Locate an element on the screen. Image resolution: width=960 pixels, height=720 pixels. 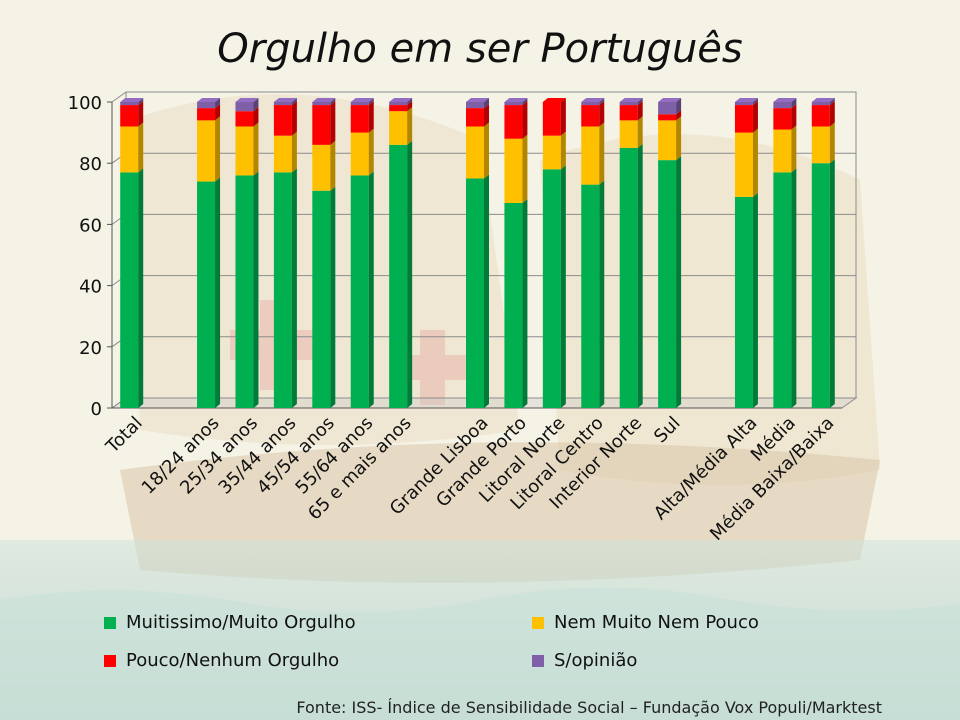
x-tick-label: Sul is located at coordinates (667, 430).